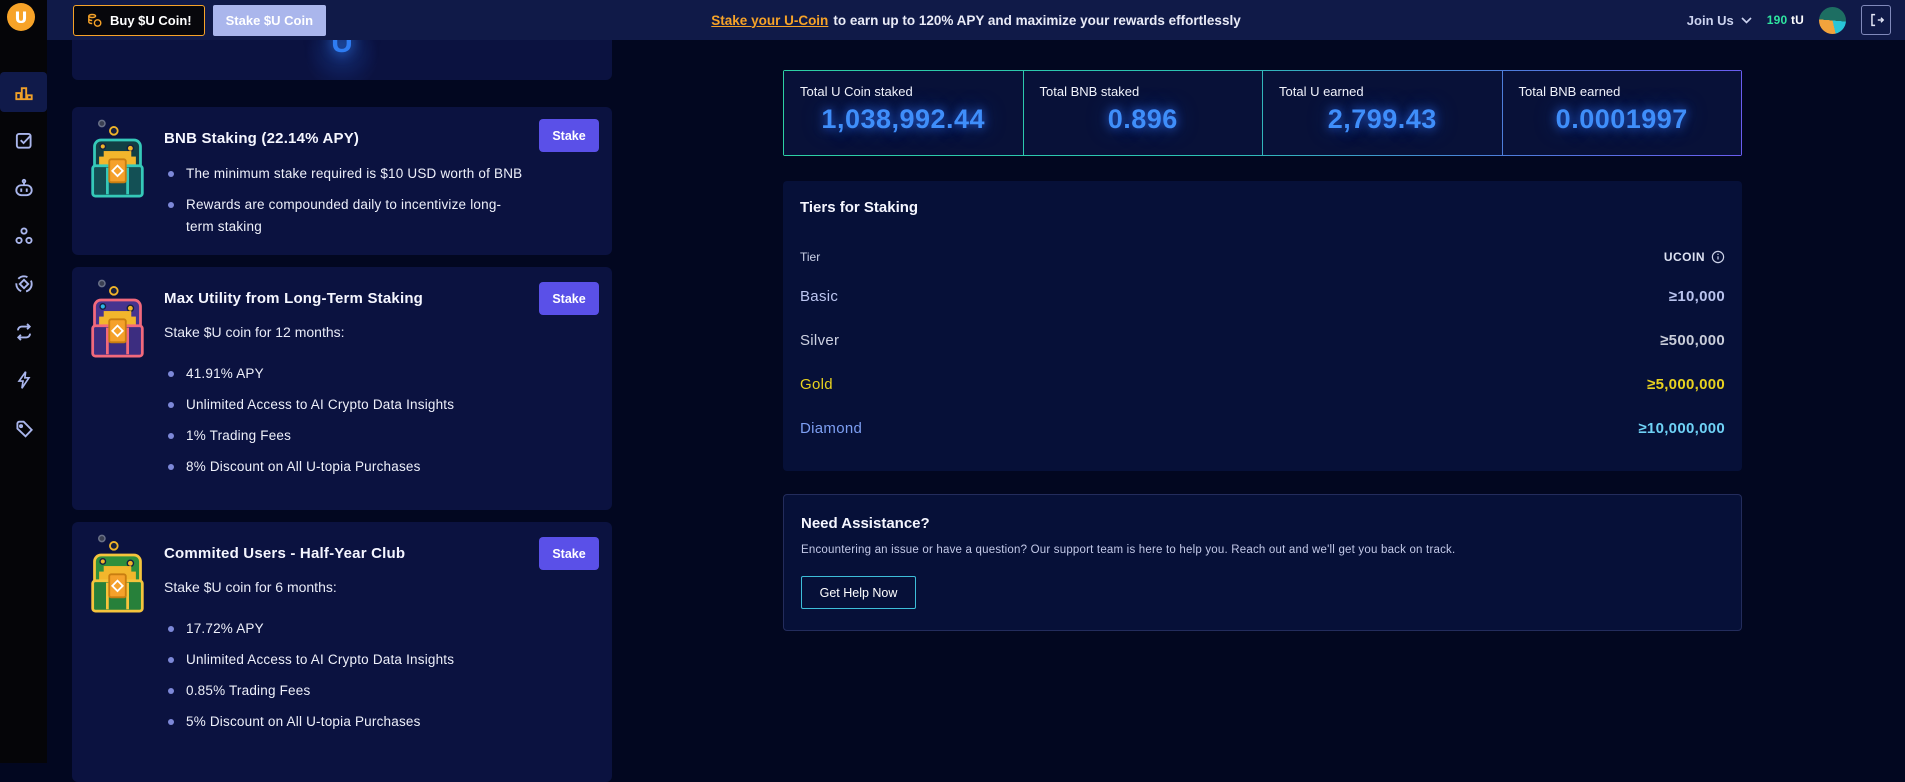 The width and height of the screenshot is (1905, 782). What do you see at coordinates (1382, 119) in the screenshot?
I see `stat-value: 2,799.43` at bounding box center [1382, 119].